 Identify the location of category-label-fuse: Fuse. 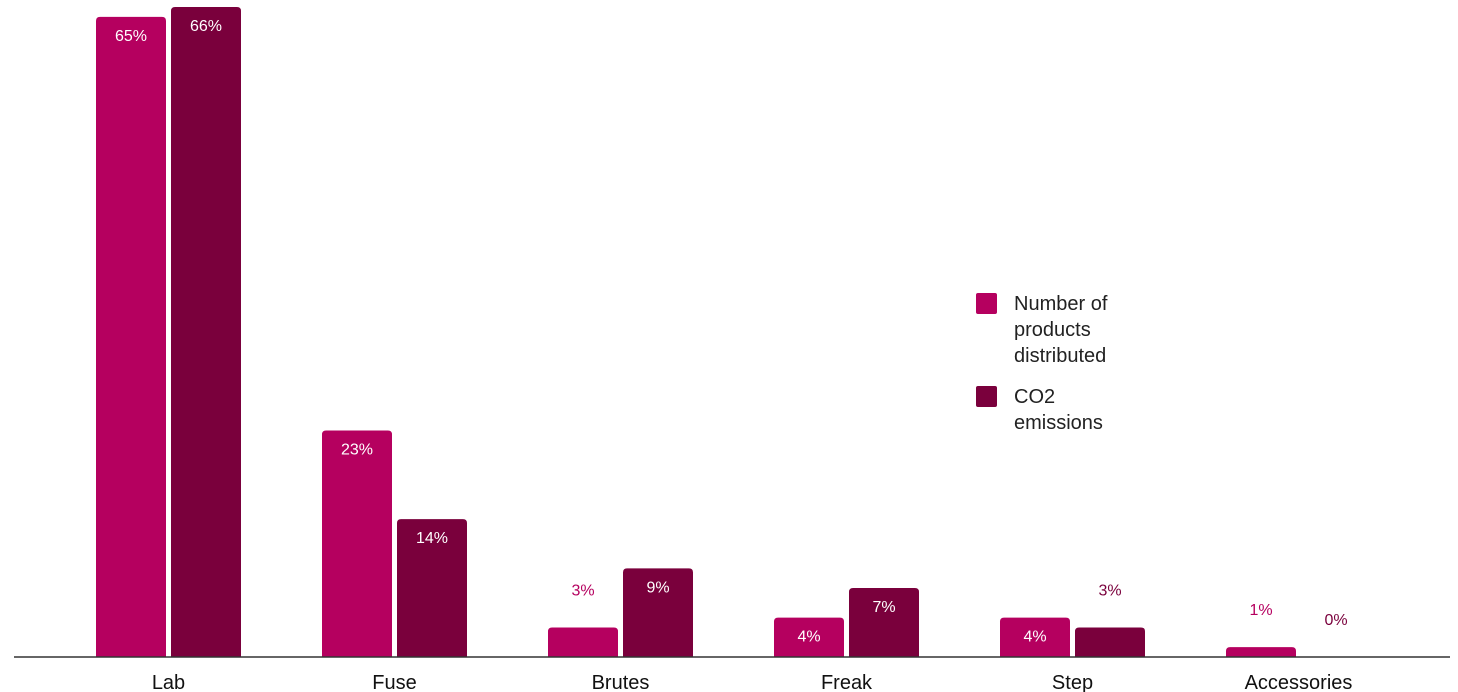
(394, 682).